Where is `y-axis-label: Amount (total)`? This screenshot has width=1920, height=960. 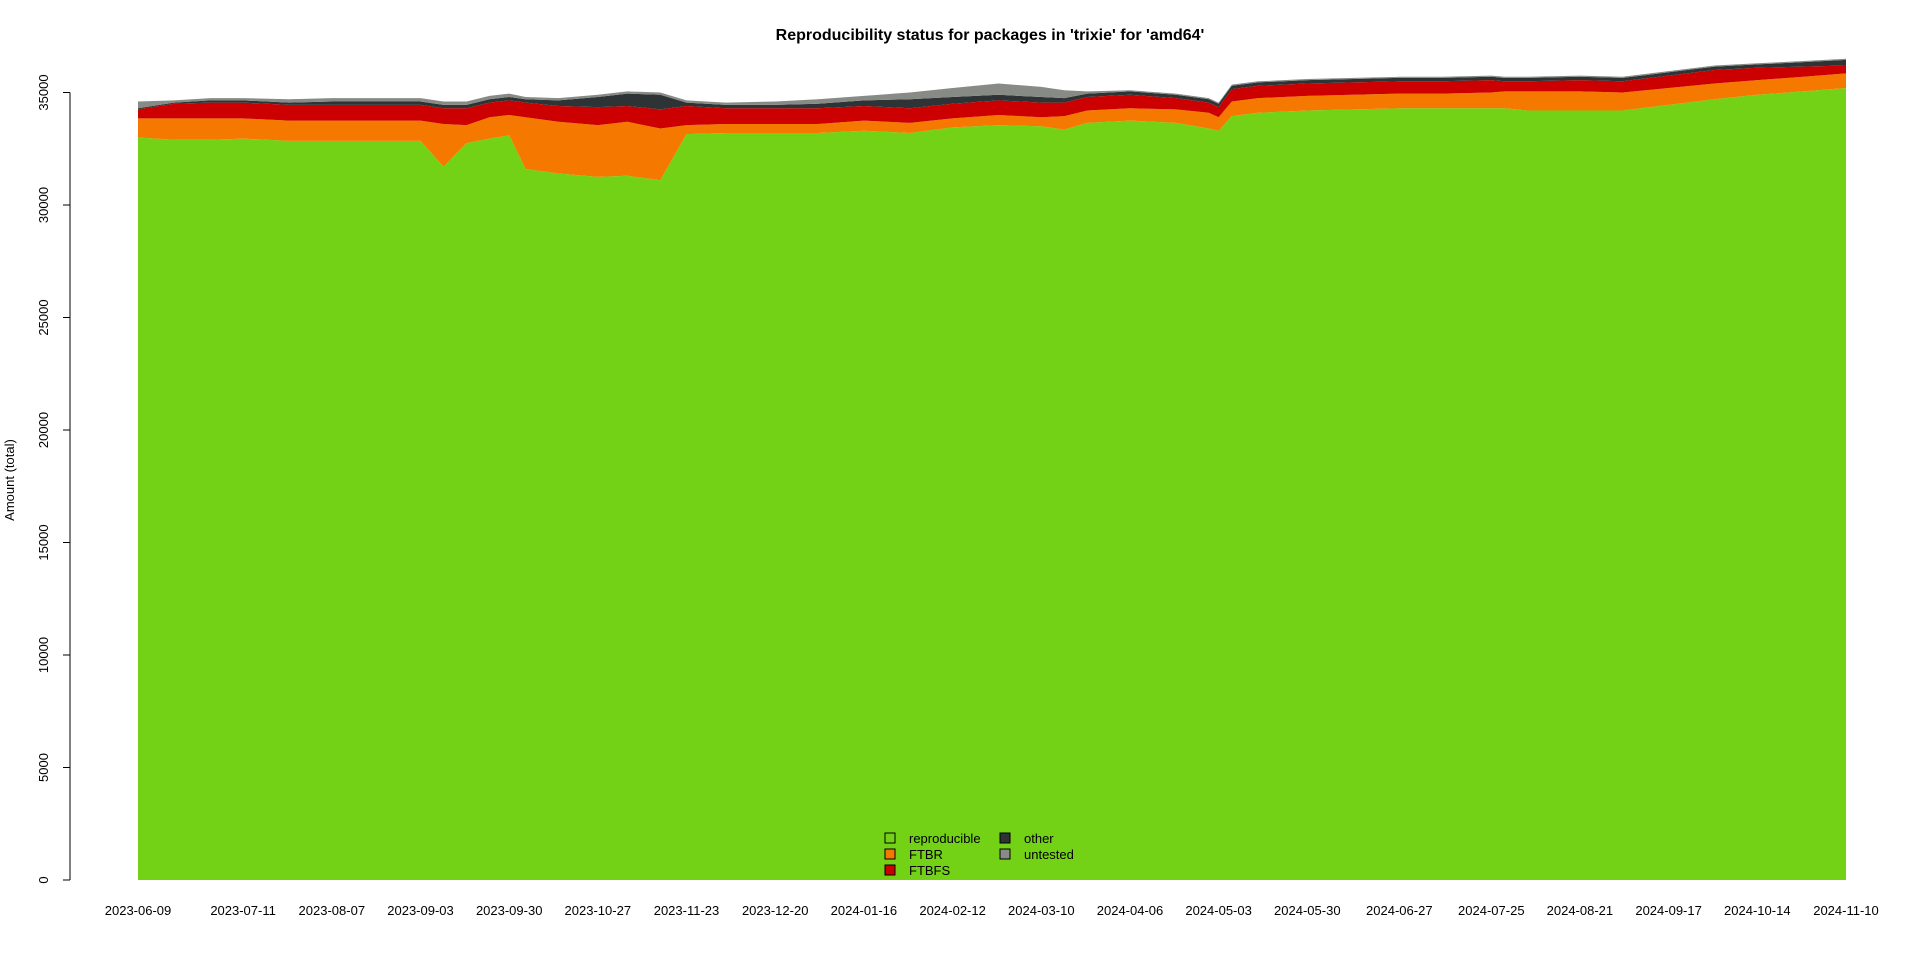
y-axis-label: Amount (total) is located at coordinates (9, 480).